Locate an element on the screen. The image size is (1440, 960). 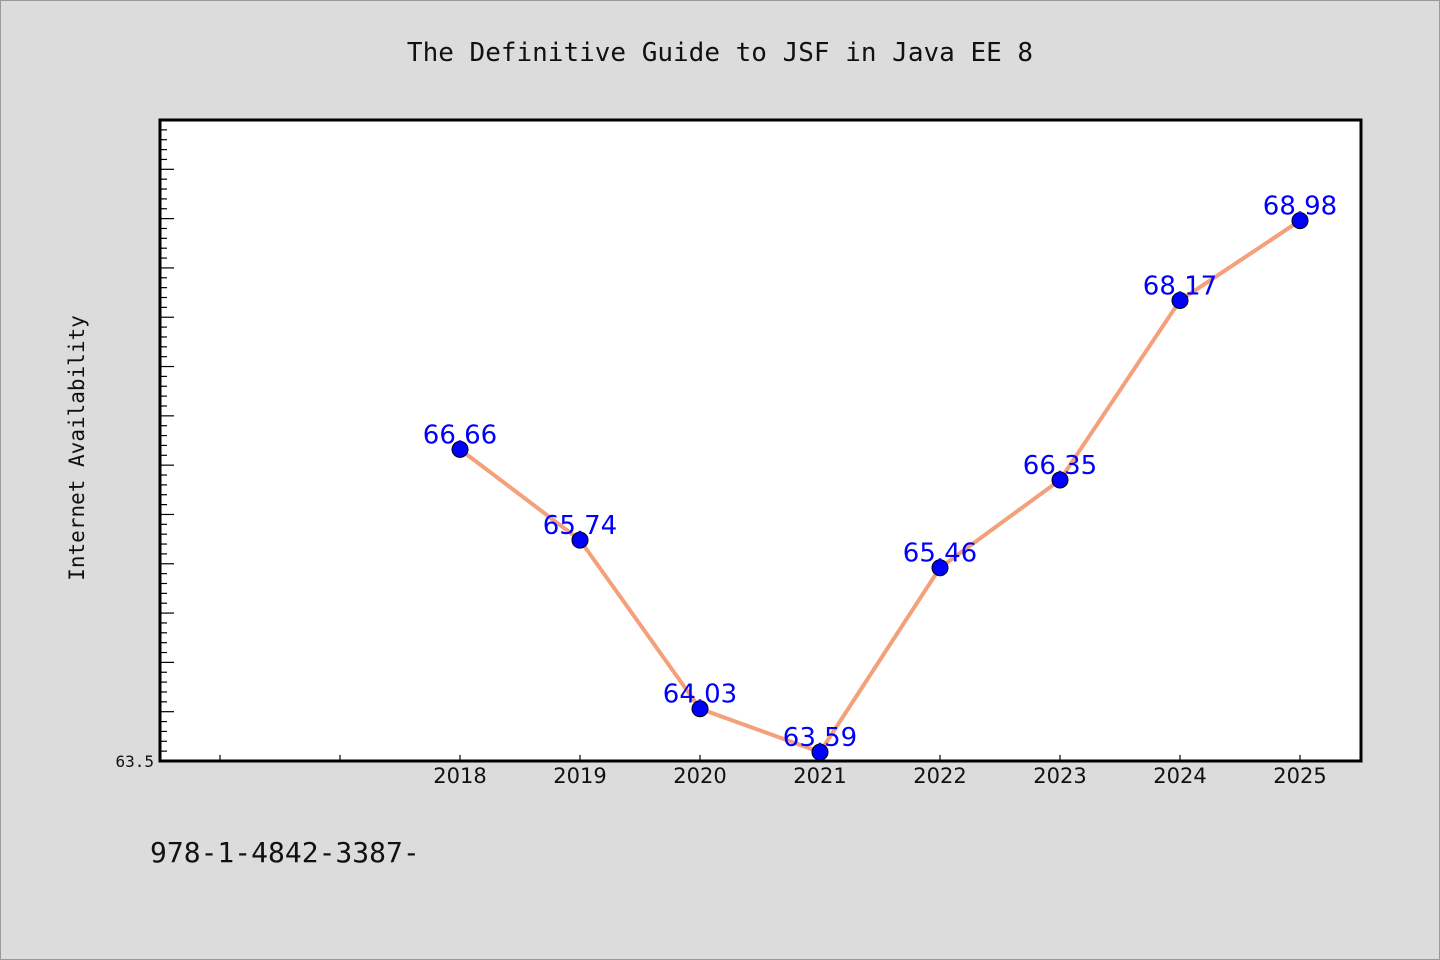
x-tick-label: 2019 is located at coordinates (579, 776).